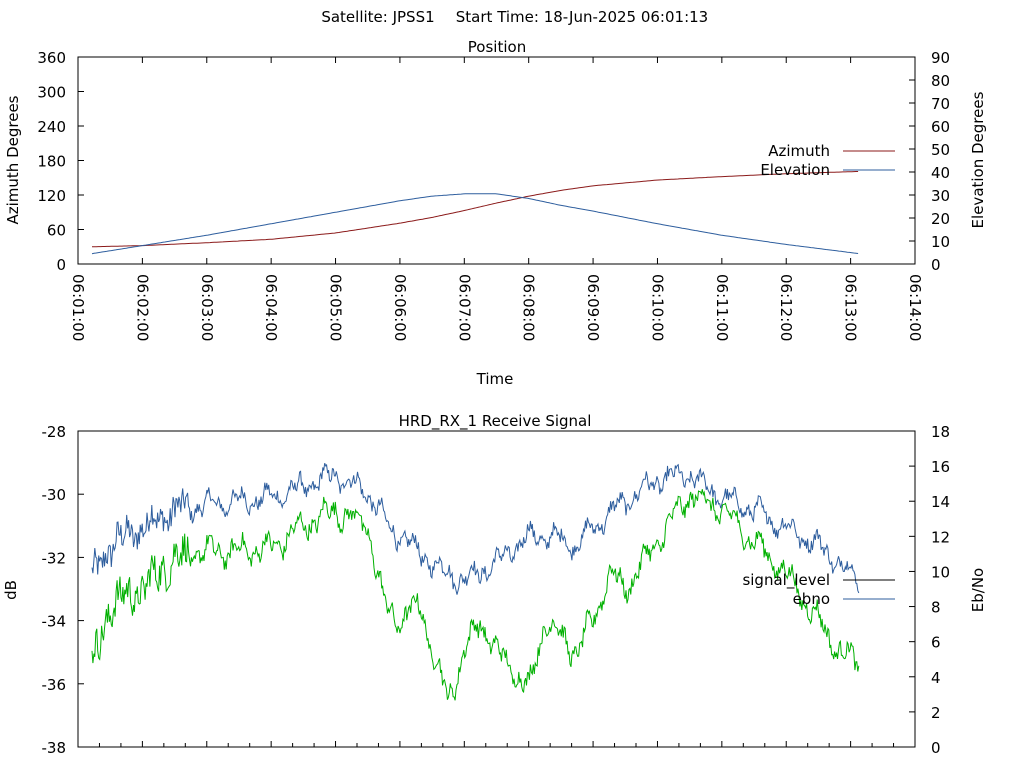 The width and height of the screenshot is (1024, 768). I want to click on x-tick-label: 06:06:00, so click(400, 307).